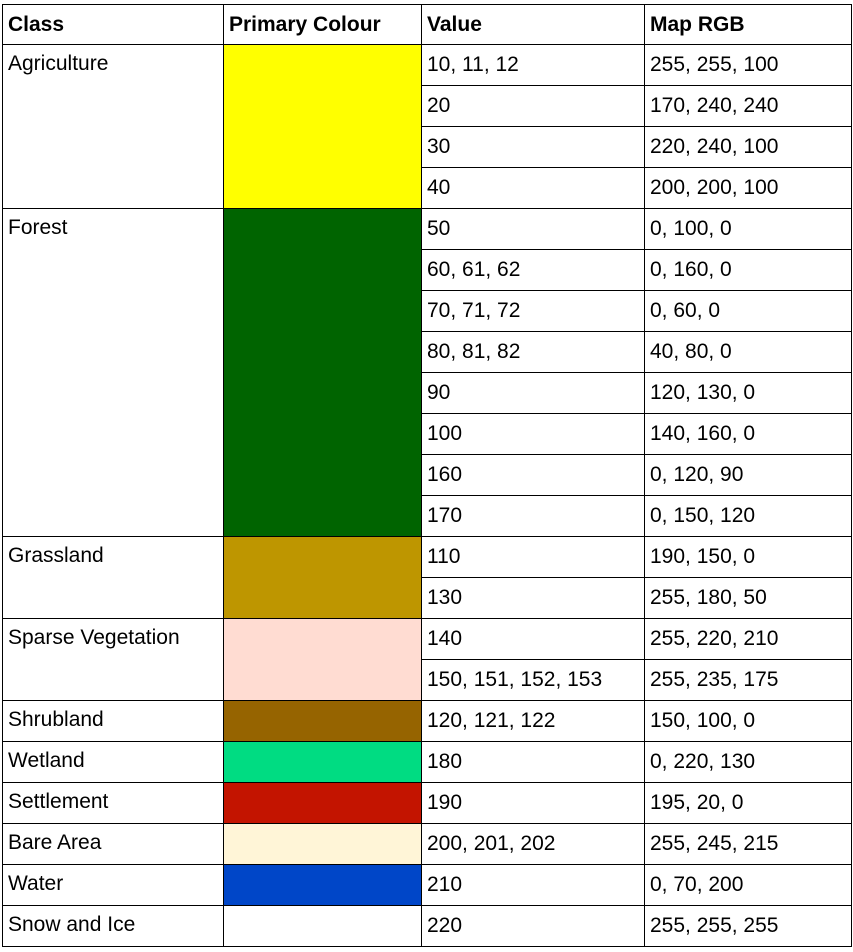 The height and width of the screenshot is (952, 853). What do you see at coordinates (533, 65) in the screenshot?
I see `value-cell: 10, 11, 12` at bounding box center [533, 65].